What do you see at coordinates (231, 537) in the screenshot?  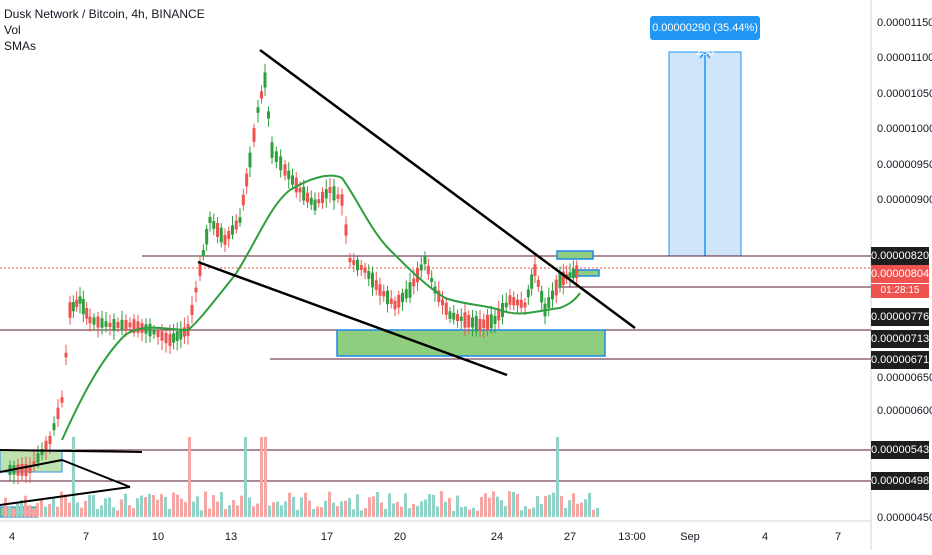 I see `time-tick-label: 13` at bounding box center [231, 537].